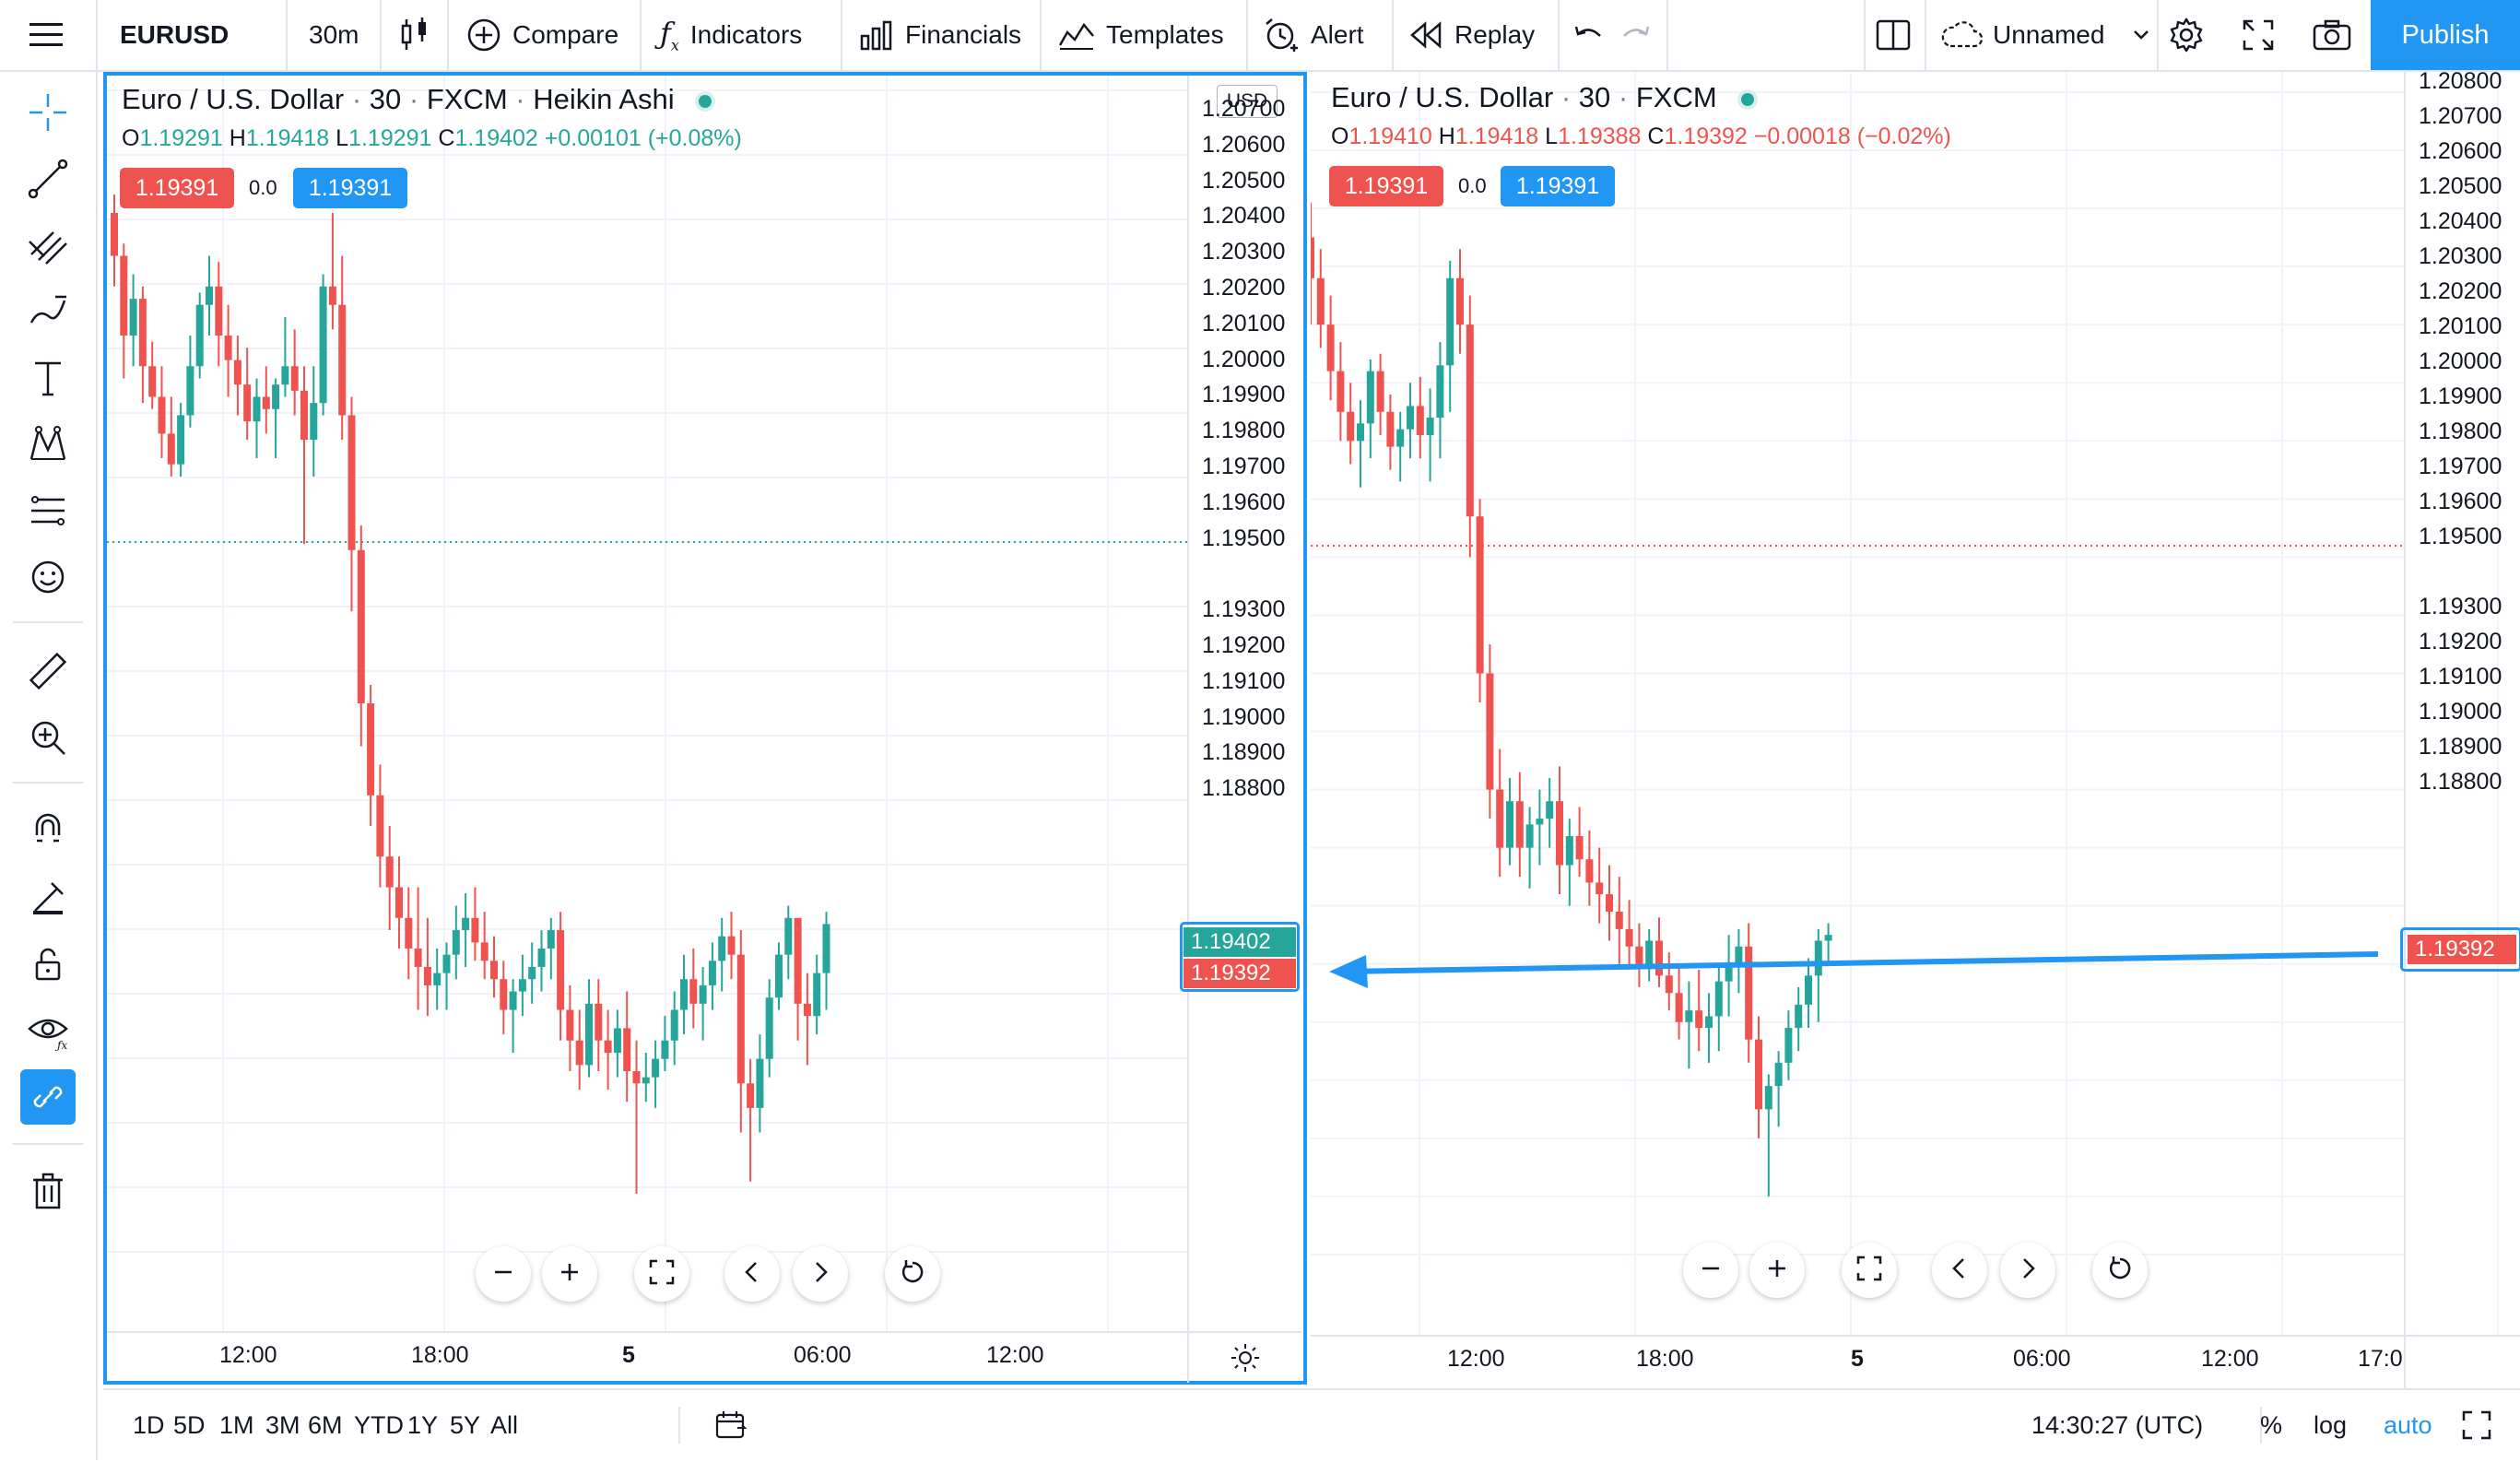 This screenshot has width=2520, height=1462. What do you see at coordinates (730, 1425) in the screenshot?
I see `go-to-date-icon` at bounding box center [730, 1425].